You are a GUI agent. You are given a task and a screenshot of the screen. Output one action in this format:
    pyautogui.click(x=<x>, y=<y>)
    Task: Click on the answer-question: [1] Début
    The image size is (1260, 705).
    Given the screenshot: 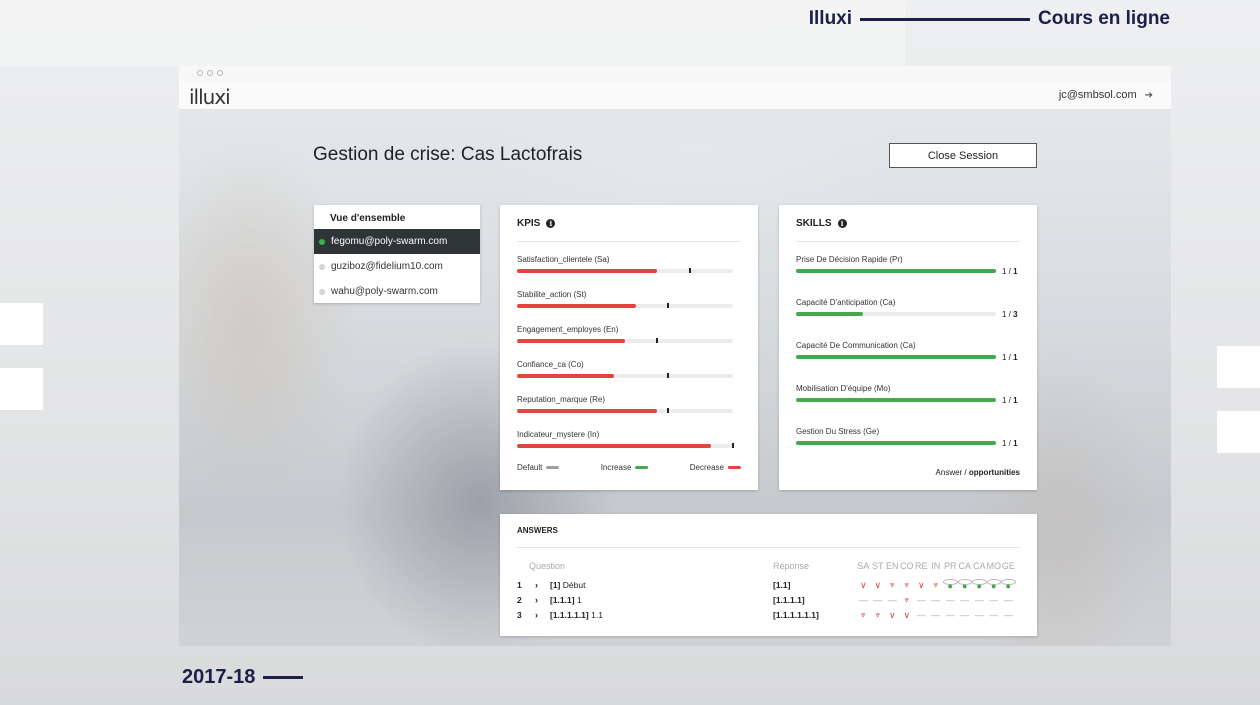 What is the action you would take?
    pyautogui.click(x=567, y=585)
    